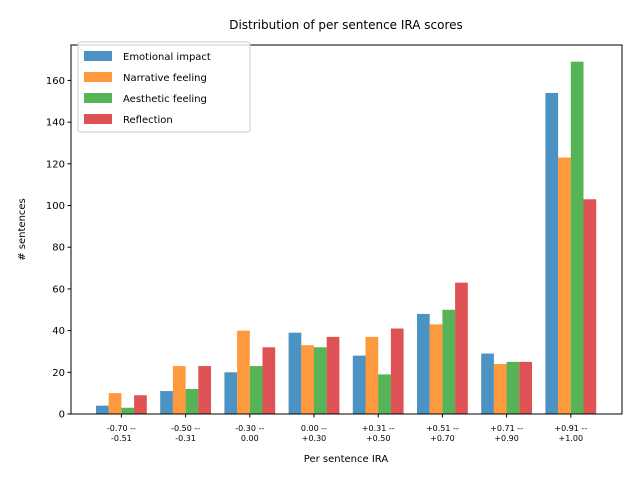 The width and height of the screenshot is (640, 480). Describe the element at coordinates (314, 438) in the screenshot. I see `x-tick-label: +0.30` at that location.